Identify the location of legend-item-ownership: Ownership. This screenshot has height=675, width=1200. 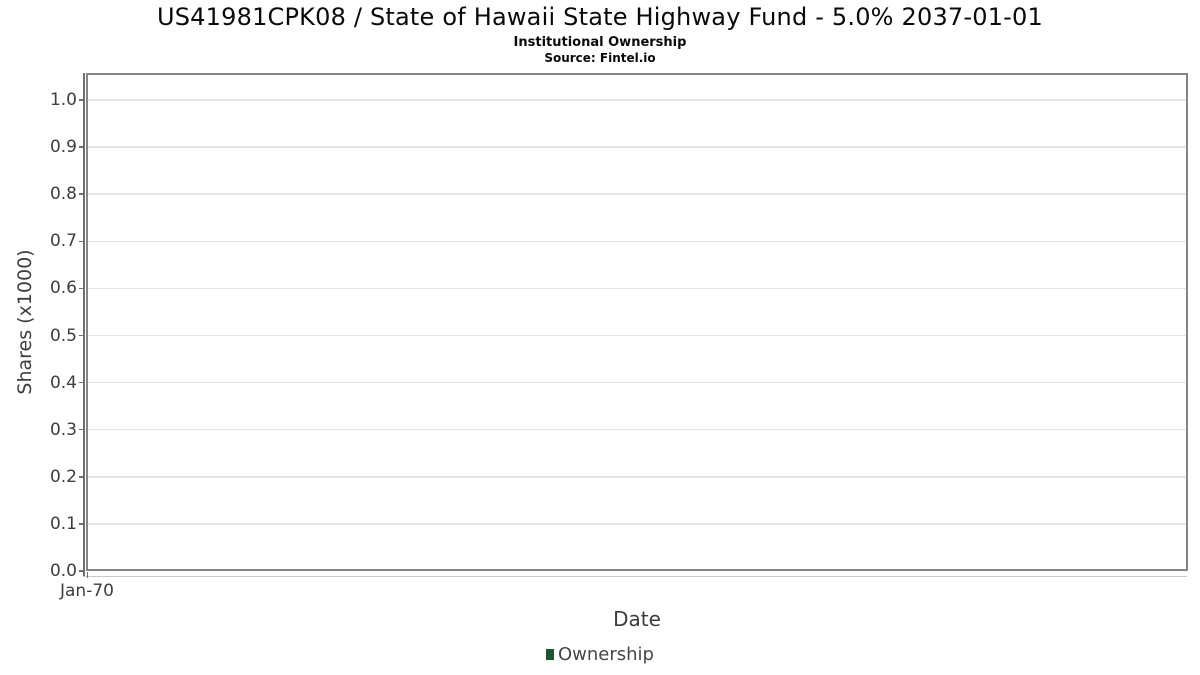
(600, 654).